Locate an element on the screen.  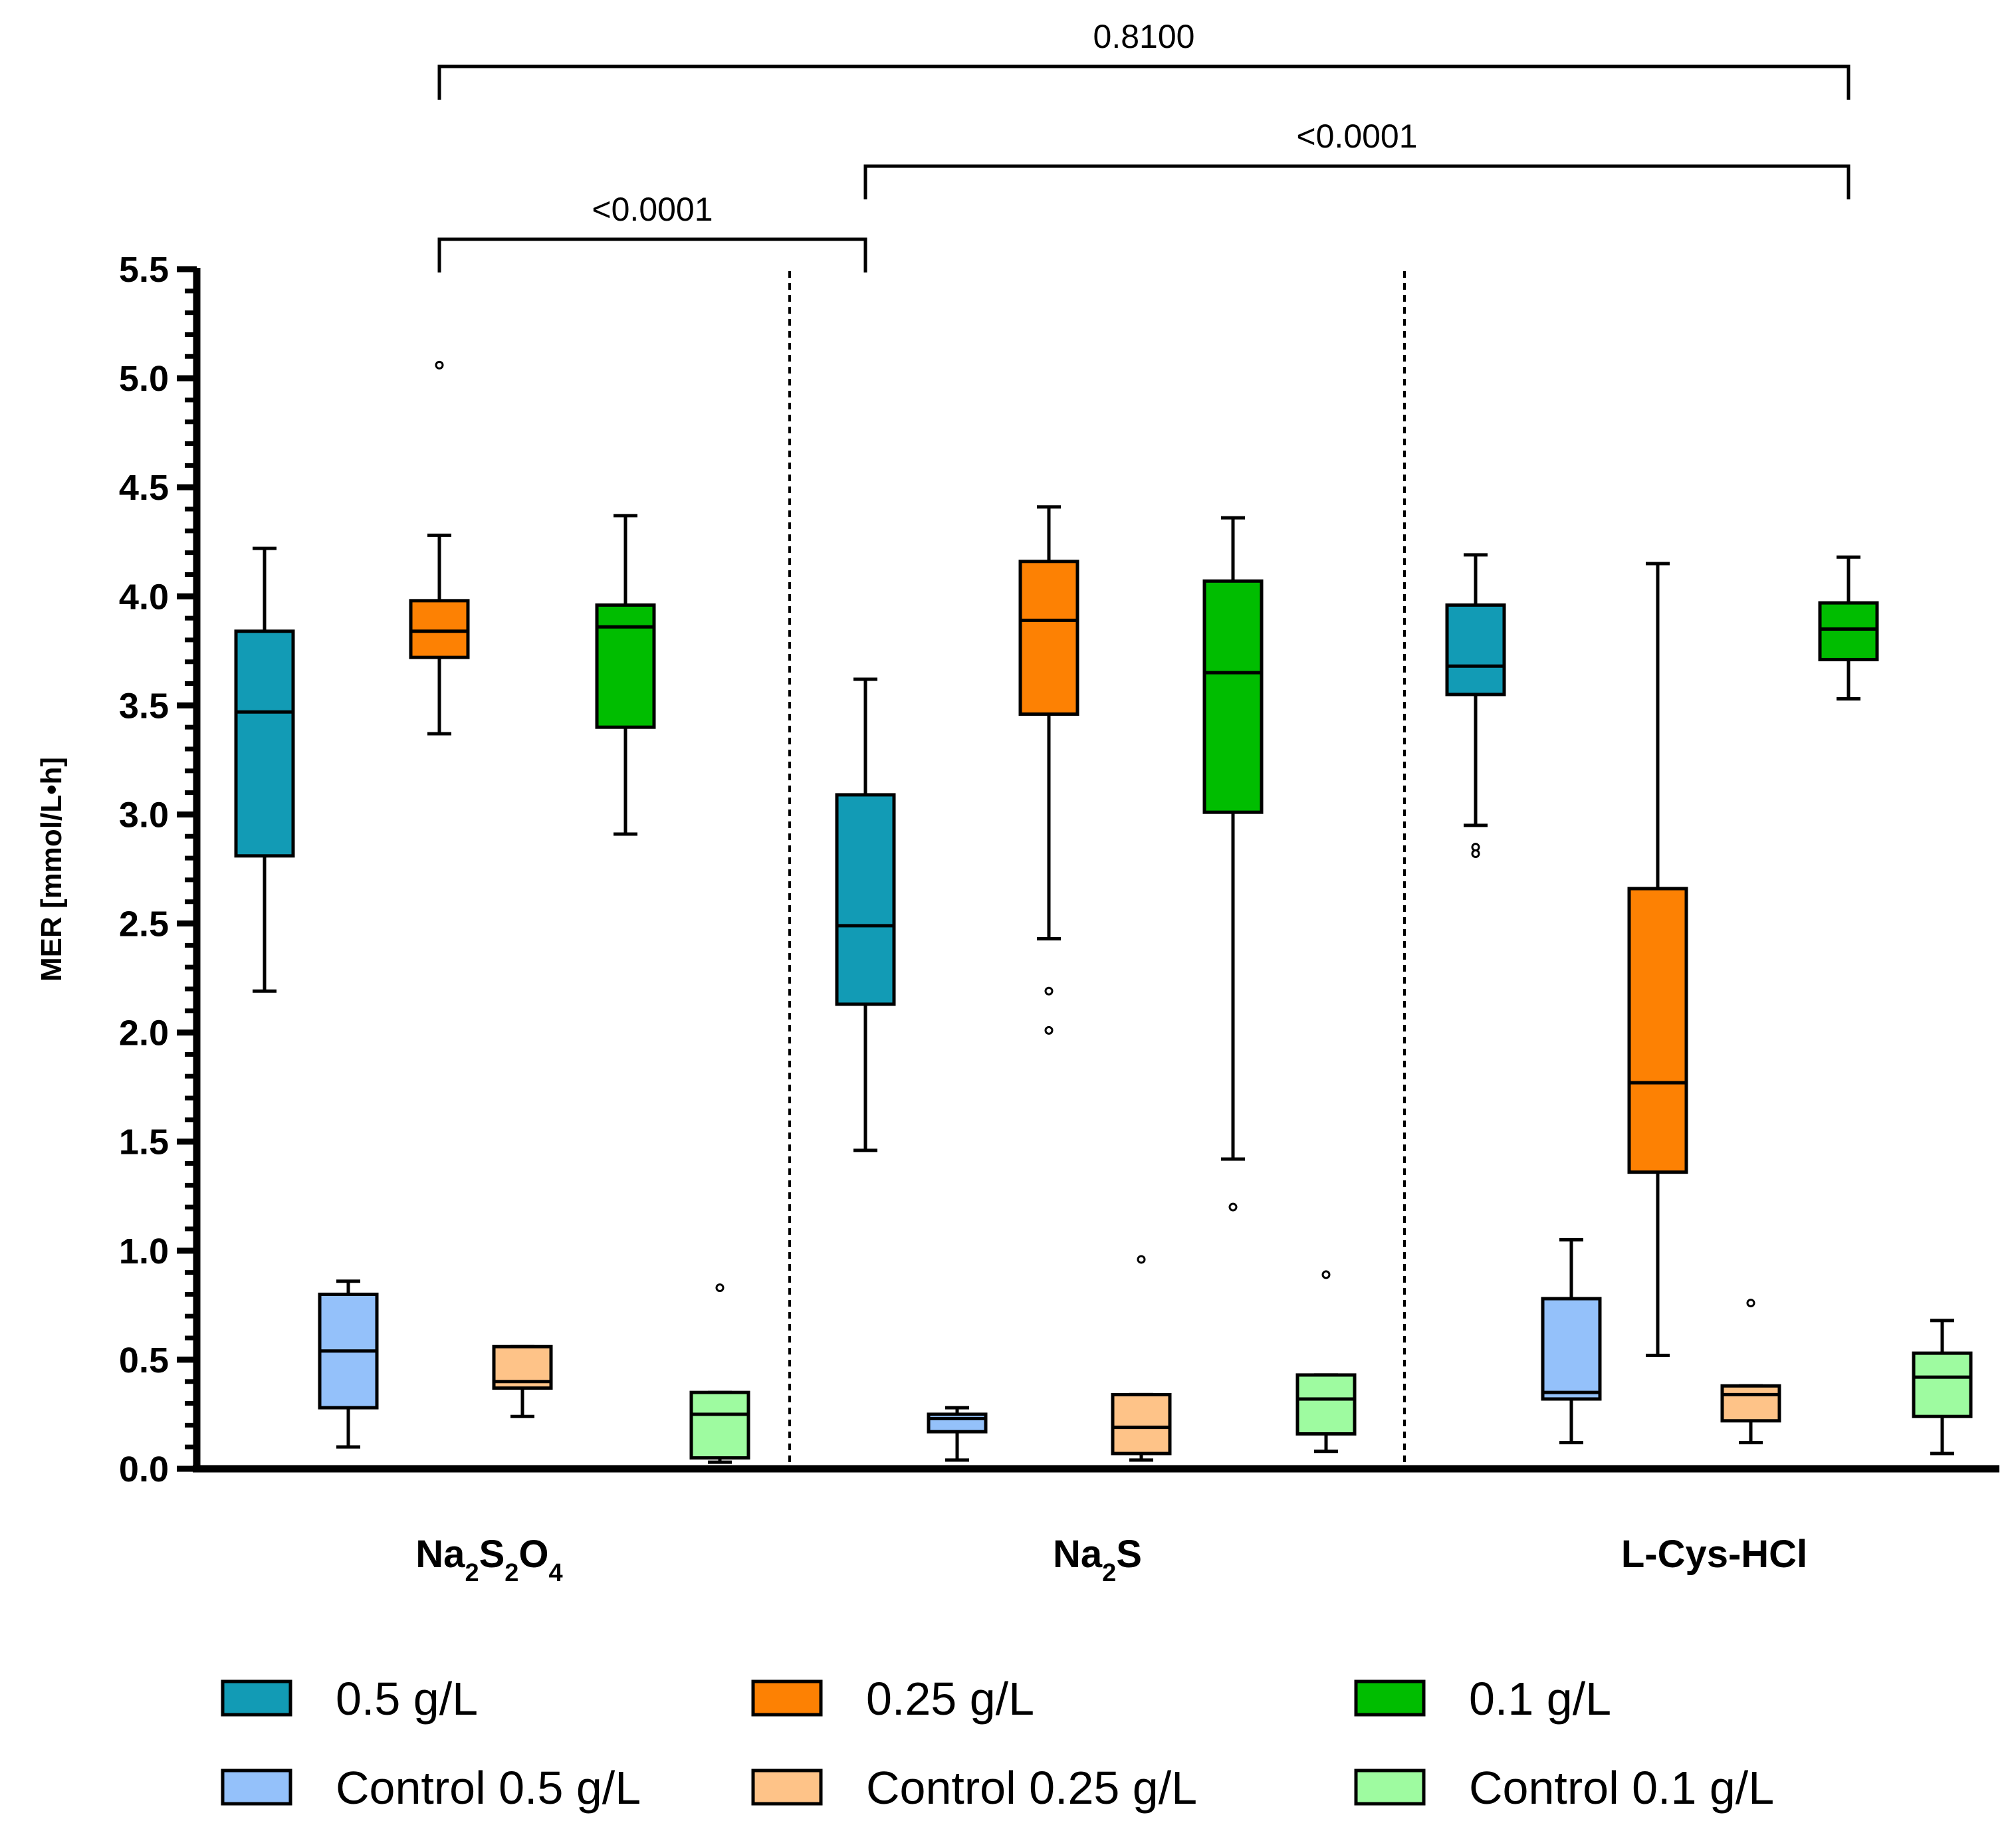
p-value-label: 0.8100 is located at coordinates (1144, 36).